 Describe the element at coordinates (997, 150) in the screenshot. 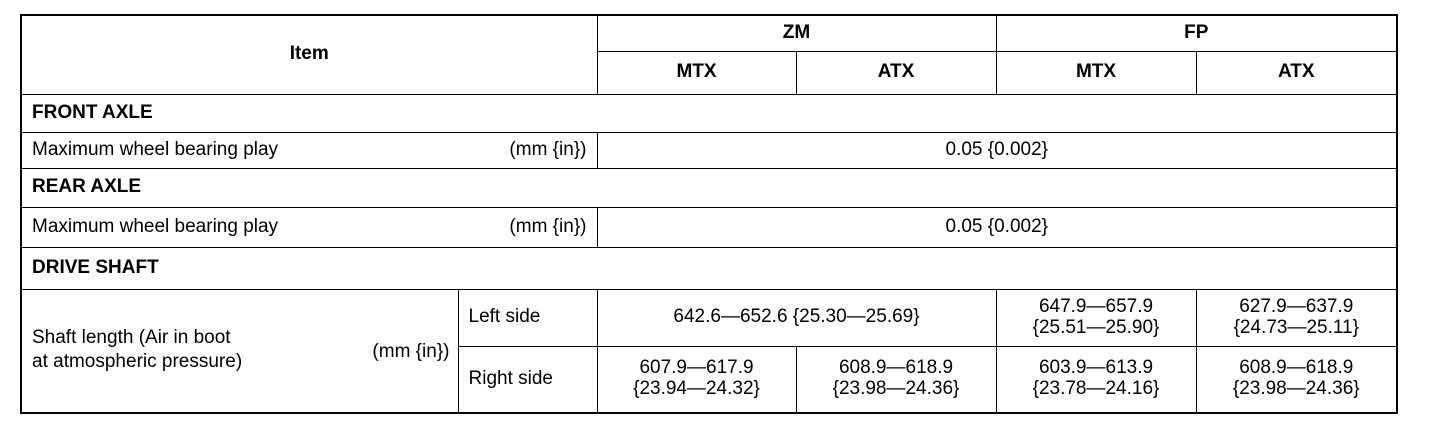

I see `front-bearing-play-value: 0.05 {0.002}` at that location.